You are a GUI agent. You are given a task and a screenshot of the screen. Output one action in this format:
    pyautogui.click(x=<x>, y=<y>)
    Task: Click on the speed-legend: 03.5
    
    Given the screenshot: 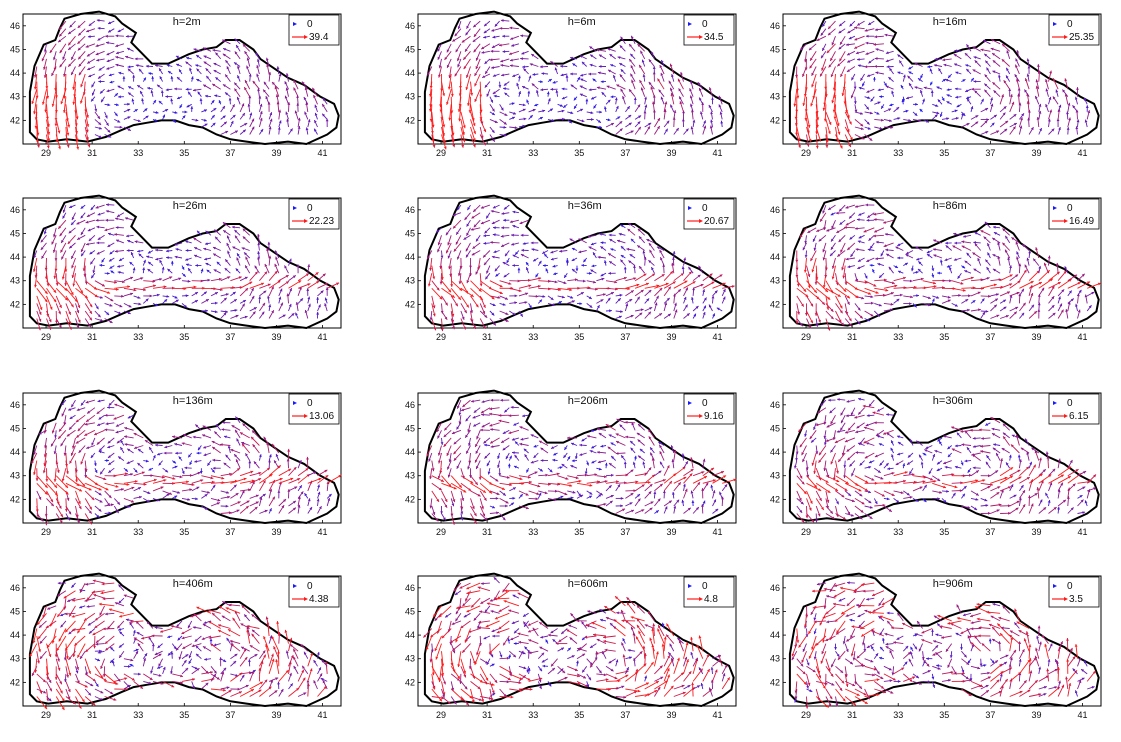 What is the action you would take?
    pyautogui.click(x=1074, y=592)
    